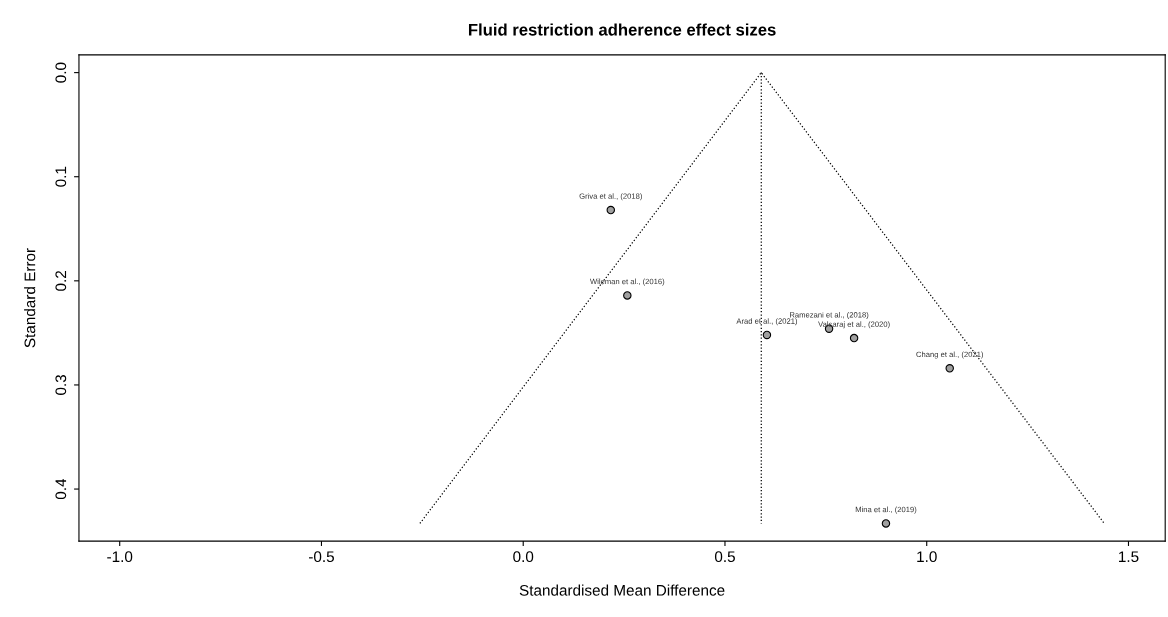 The height and width of the screenshot is (617, 1168). I want to click on y-tick-label: 0.0, so click(61, 72).